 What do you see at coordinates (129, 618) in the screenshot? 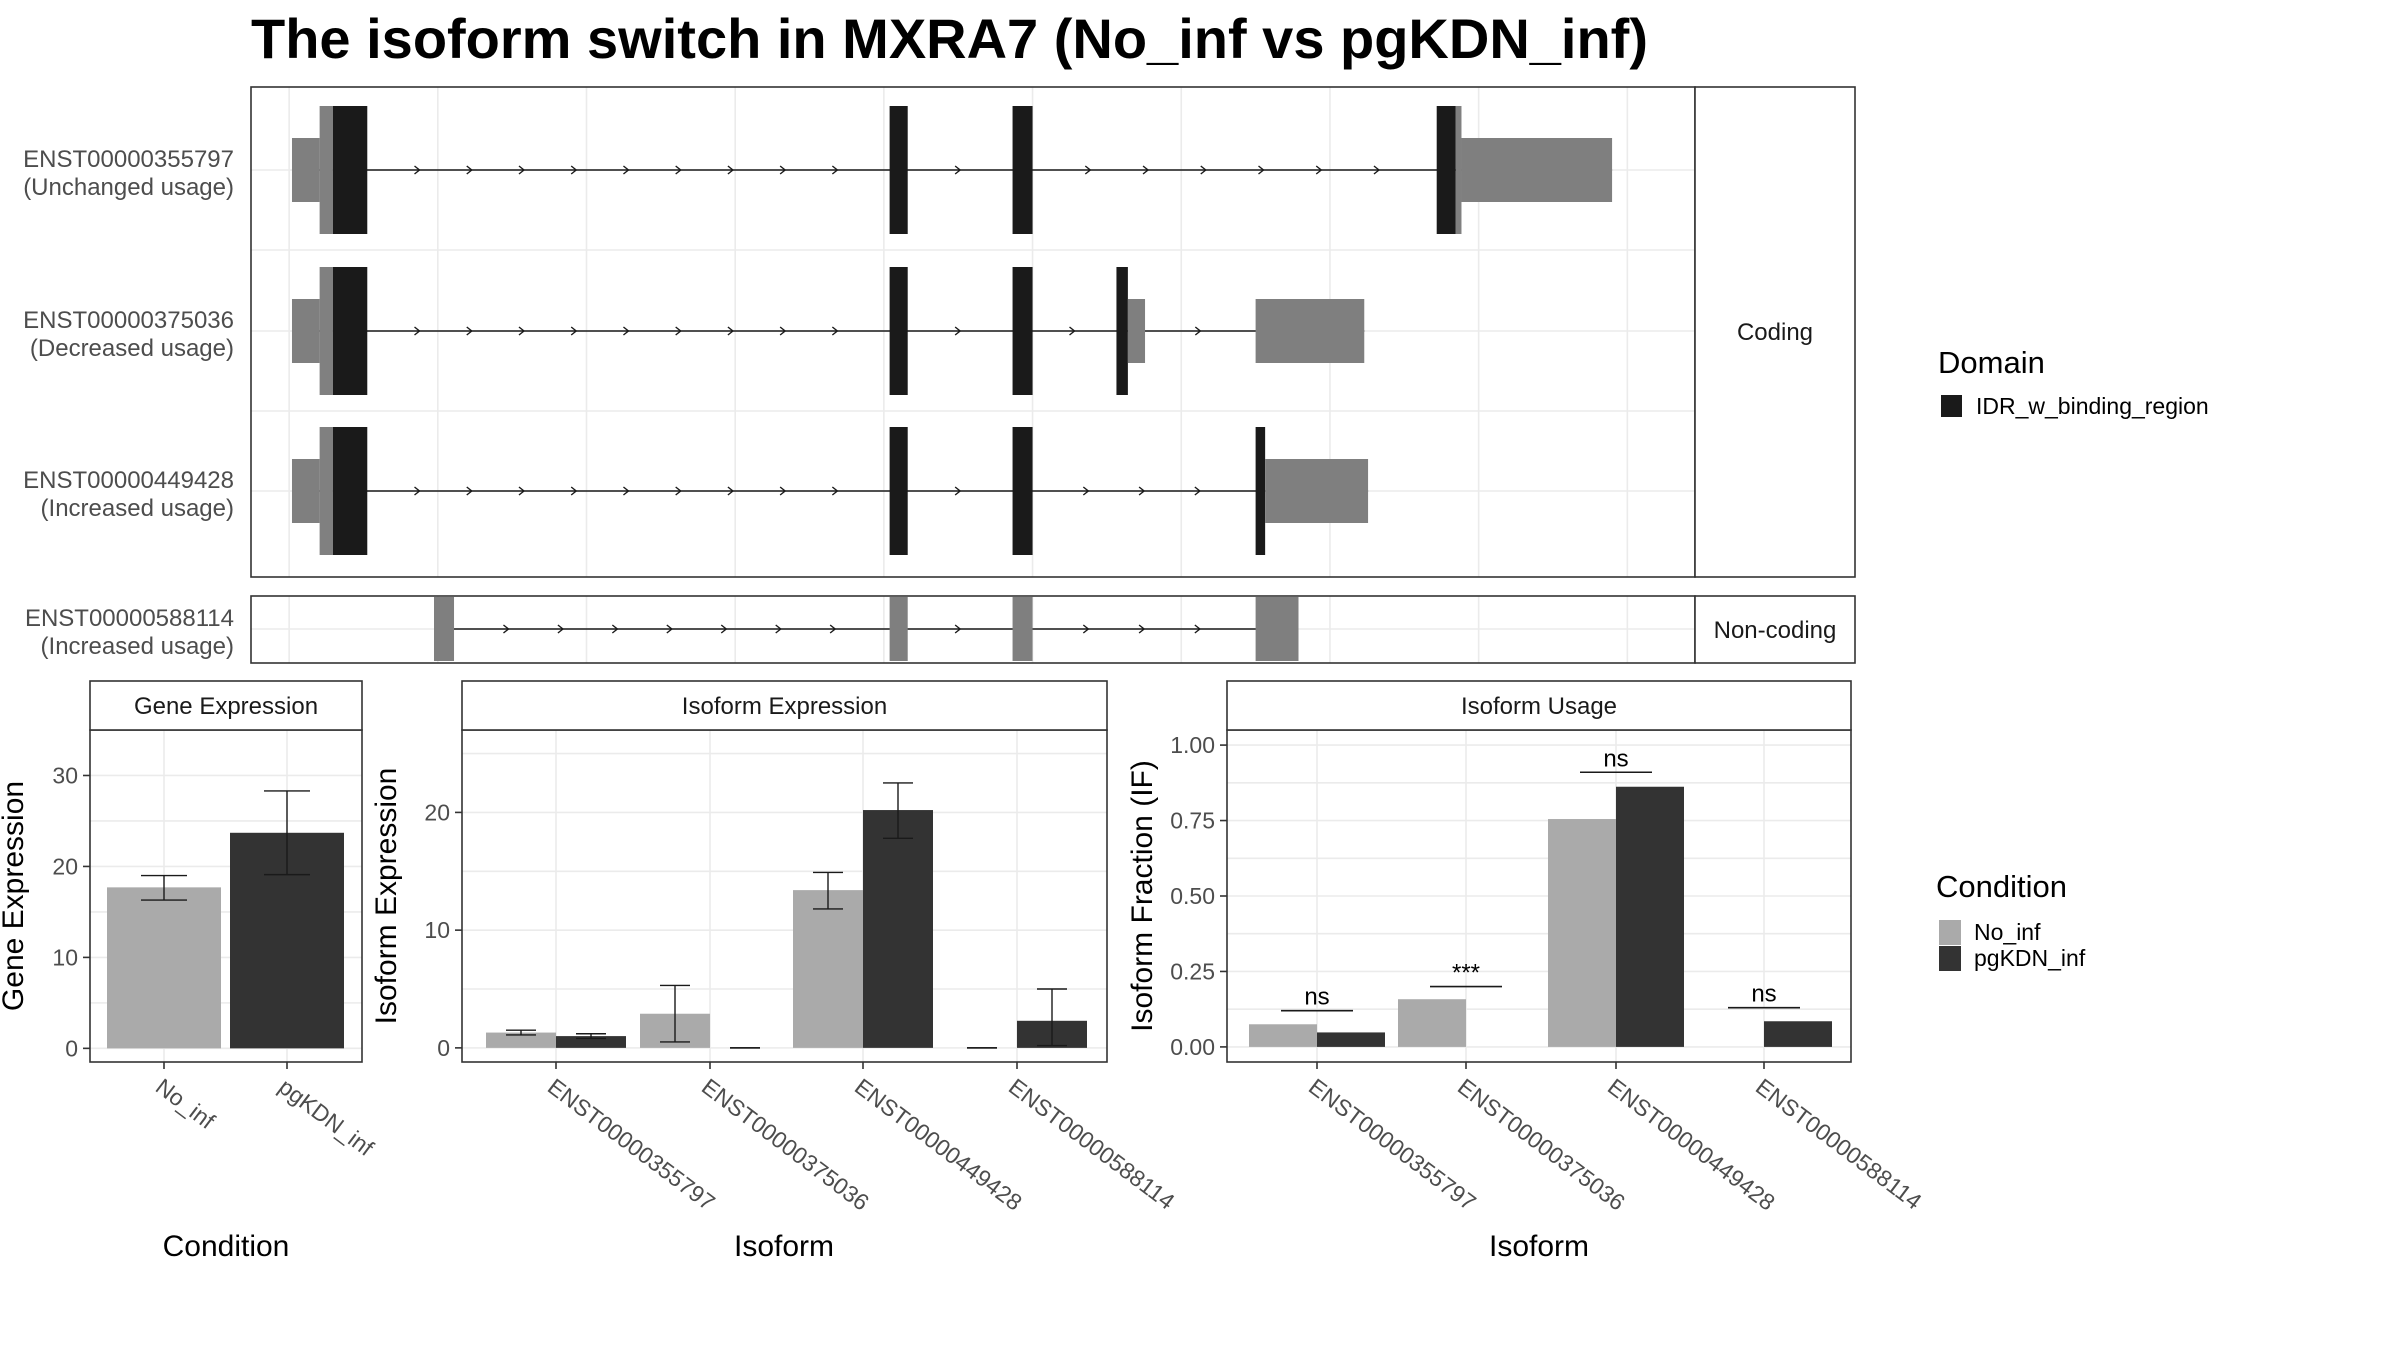
I see `transcript-id-label: ENST00000588114` at bounding box center [129, 618].